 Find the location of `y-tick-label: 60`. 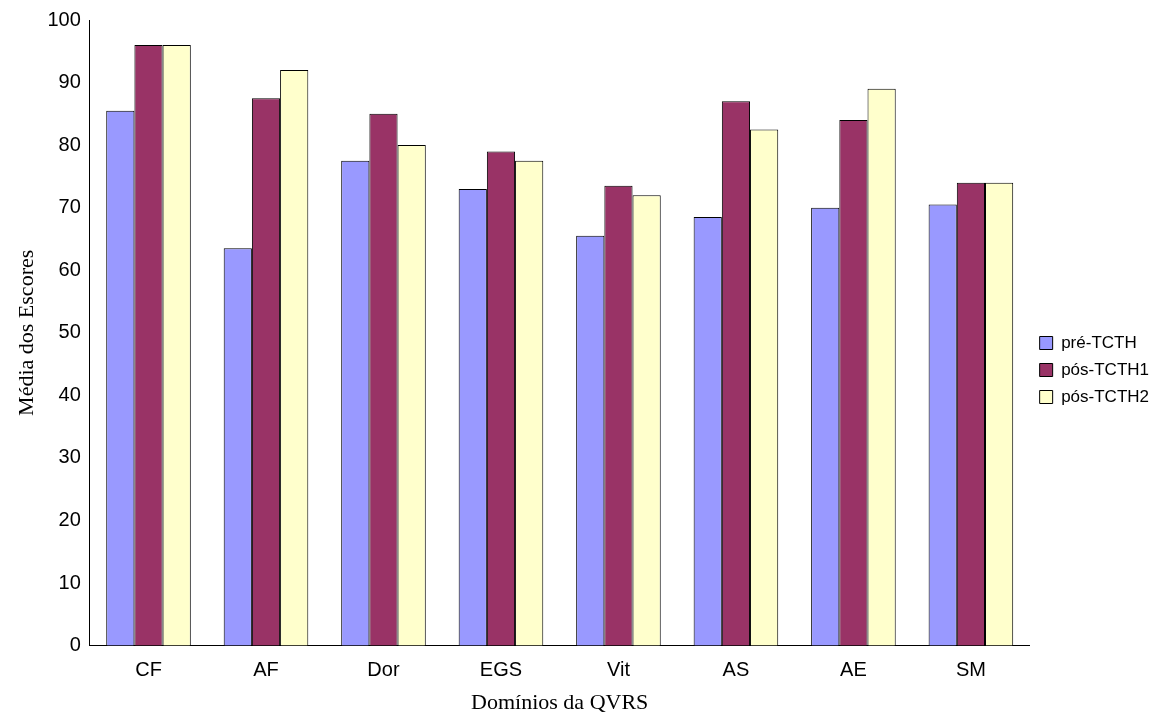

y-tick-label: 60 is located at coordinates (69, 268).